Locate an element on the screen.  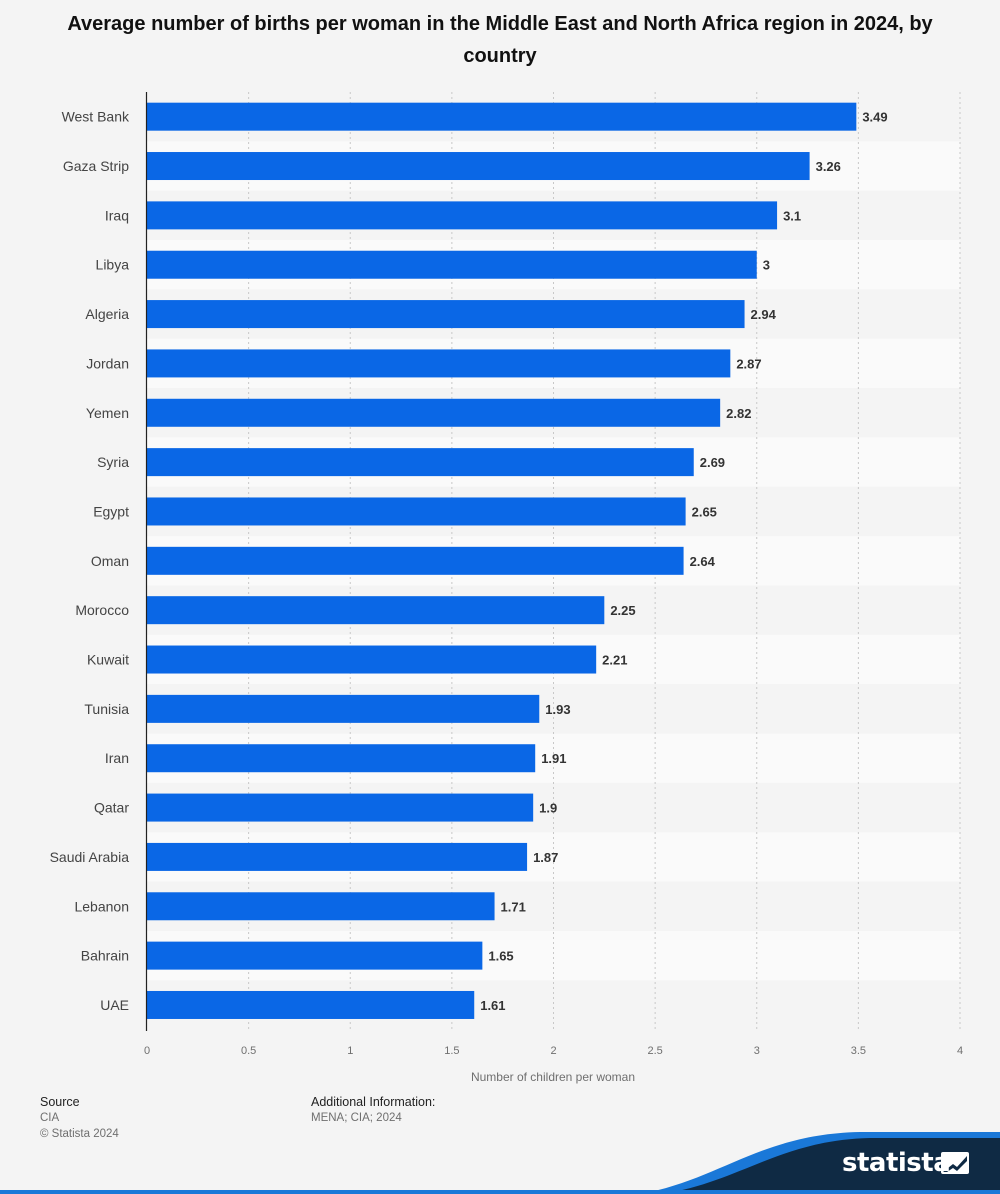
value-label: 2.64 is located at coordinates (703, 561).